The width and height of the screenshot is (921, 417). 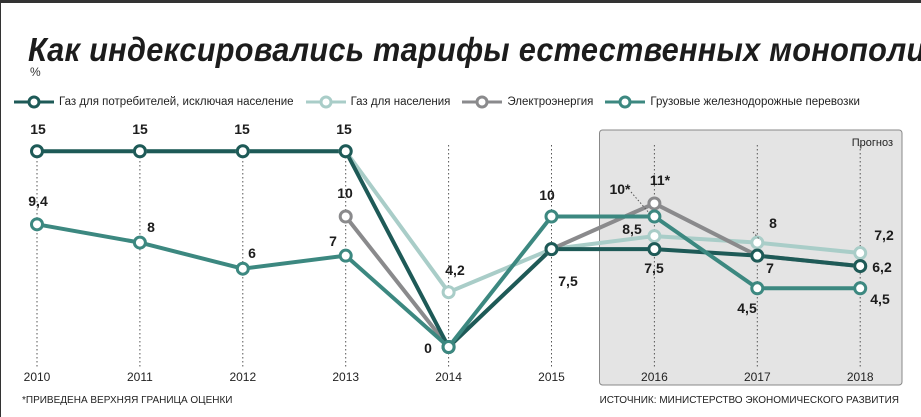 What do you see at coordinates (35, 72) in the screenshot?
I see `unit-label: %` at bounding box center [35, 72].